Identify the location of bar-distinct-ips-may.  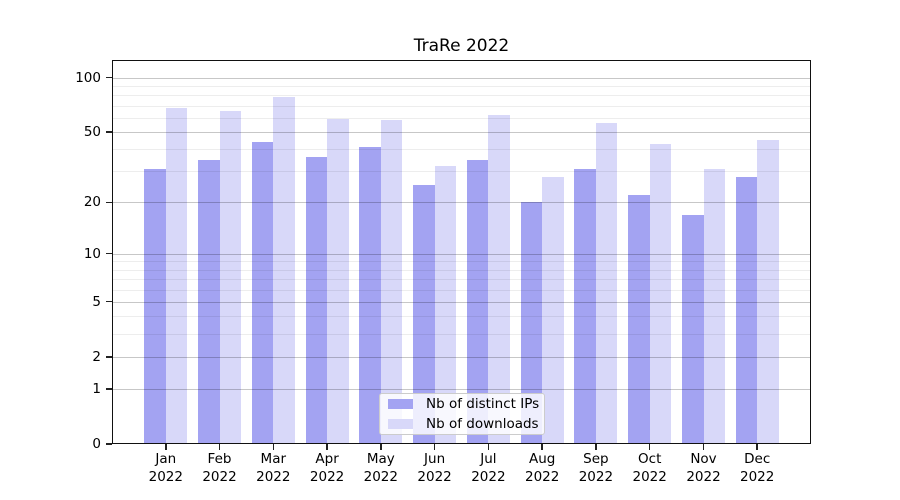
(370, 295).